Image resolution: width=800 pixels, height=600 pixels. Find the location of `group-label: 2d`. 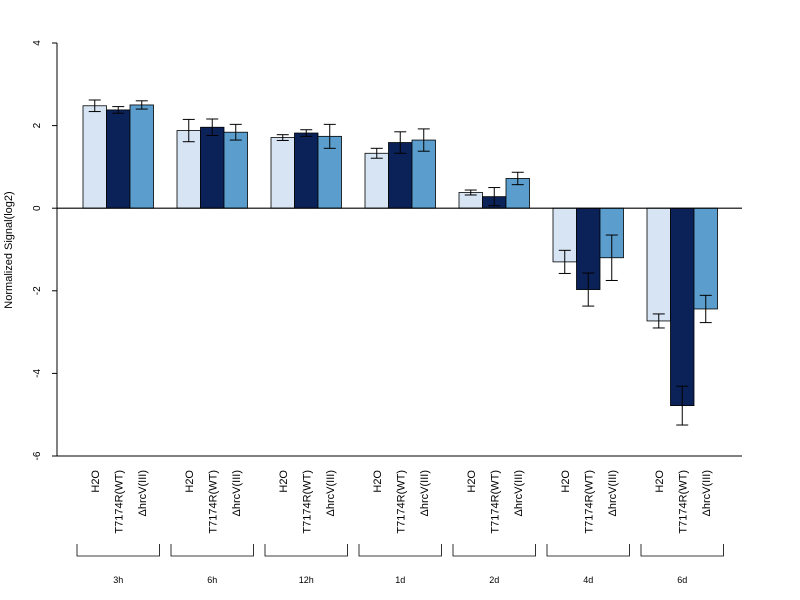

group-label: 2d is located at coordinates (494, 580).